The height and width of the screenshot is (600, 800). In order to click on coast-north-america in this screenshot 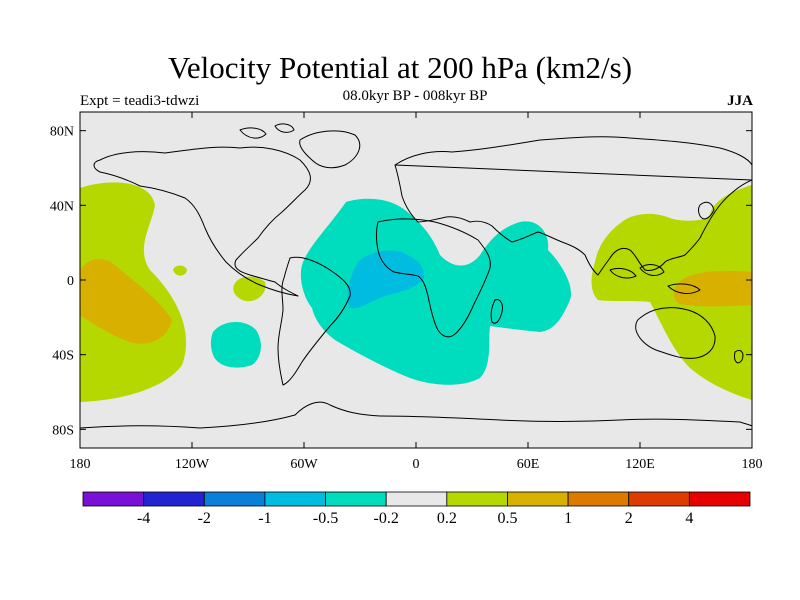, I will do `click(202, 221)`.